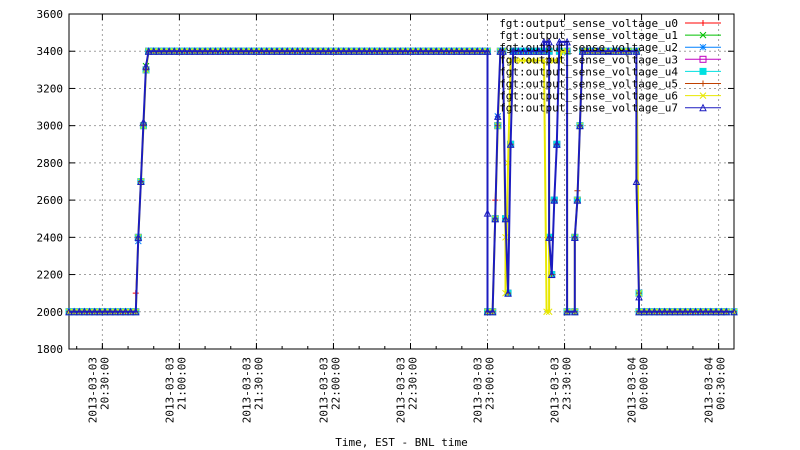 This screenshot has height=450, width=800. I want to click on y-tick-label: 3200, so click(50, 88).